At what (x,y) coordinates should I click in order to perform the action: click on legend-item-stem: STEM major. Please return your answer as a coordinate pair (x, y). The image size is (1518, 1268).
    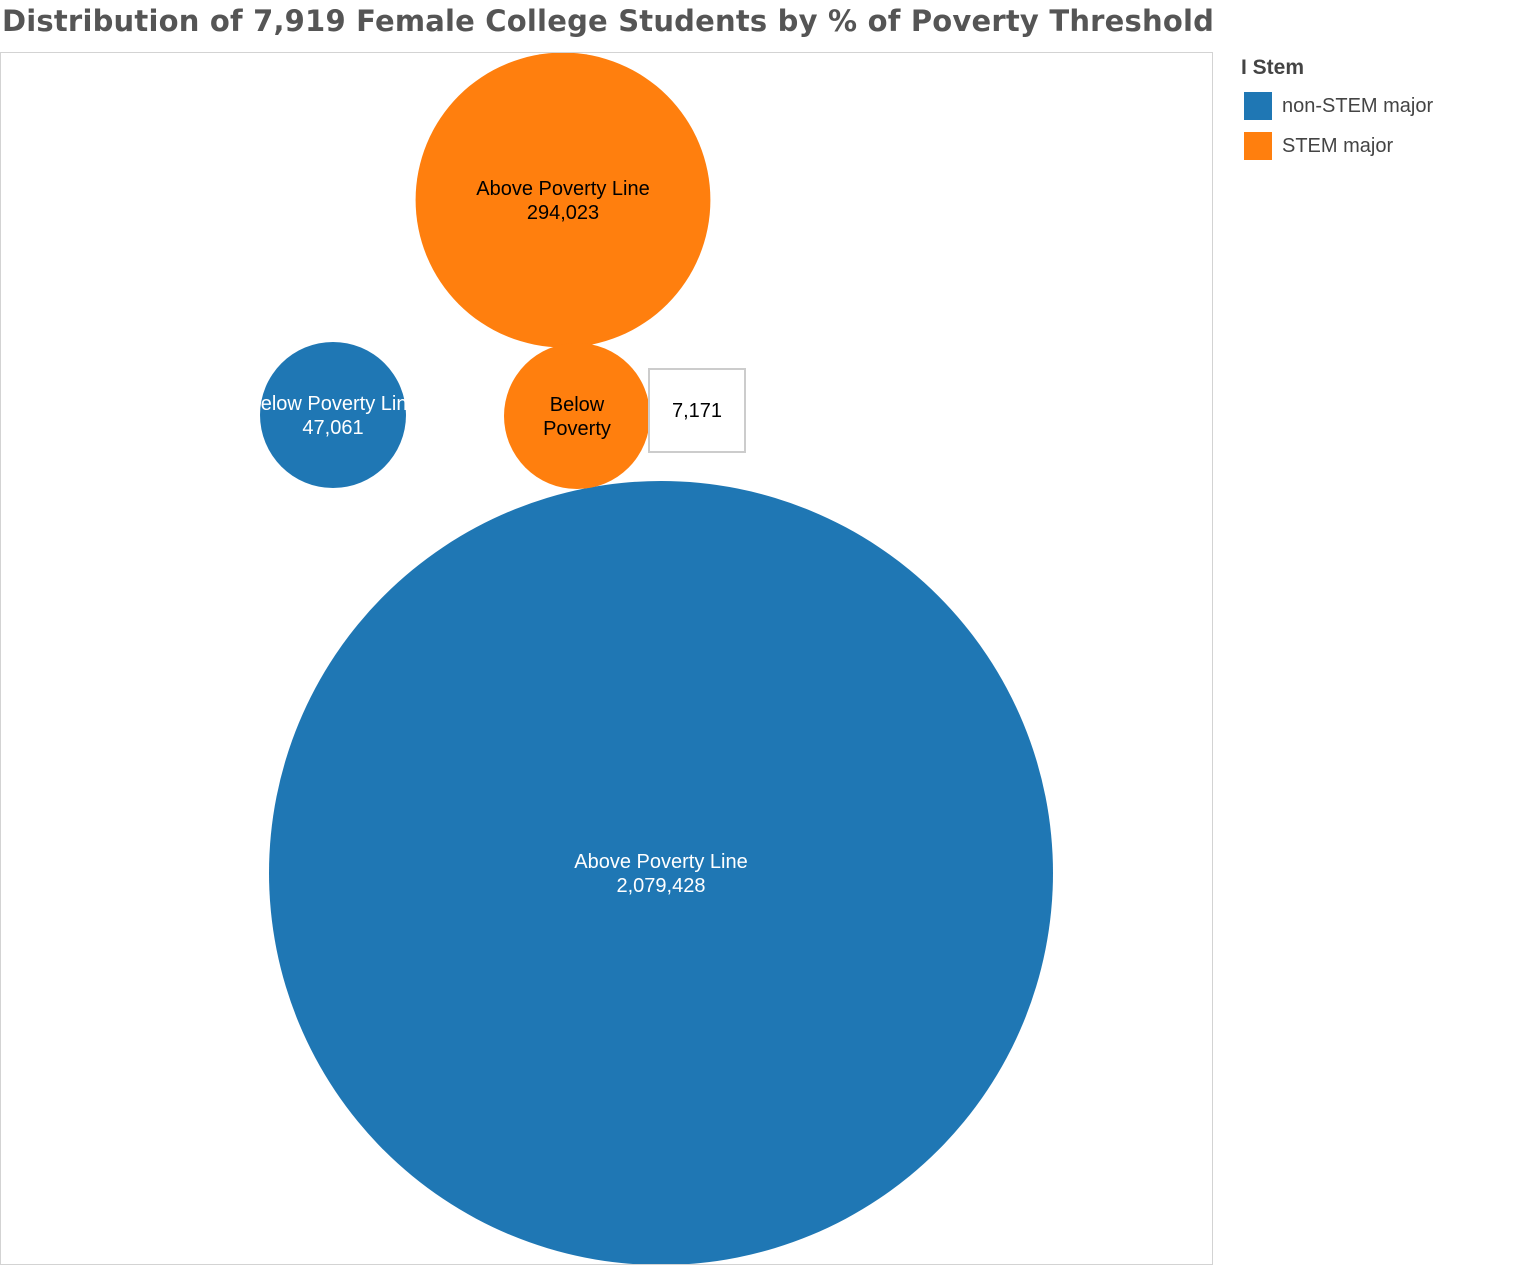
    Looking at the image, I should click on (1337, 146).